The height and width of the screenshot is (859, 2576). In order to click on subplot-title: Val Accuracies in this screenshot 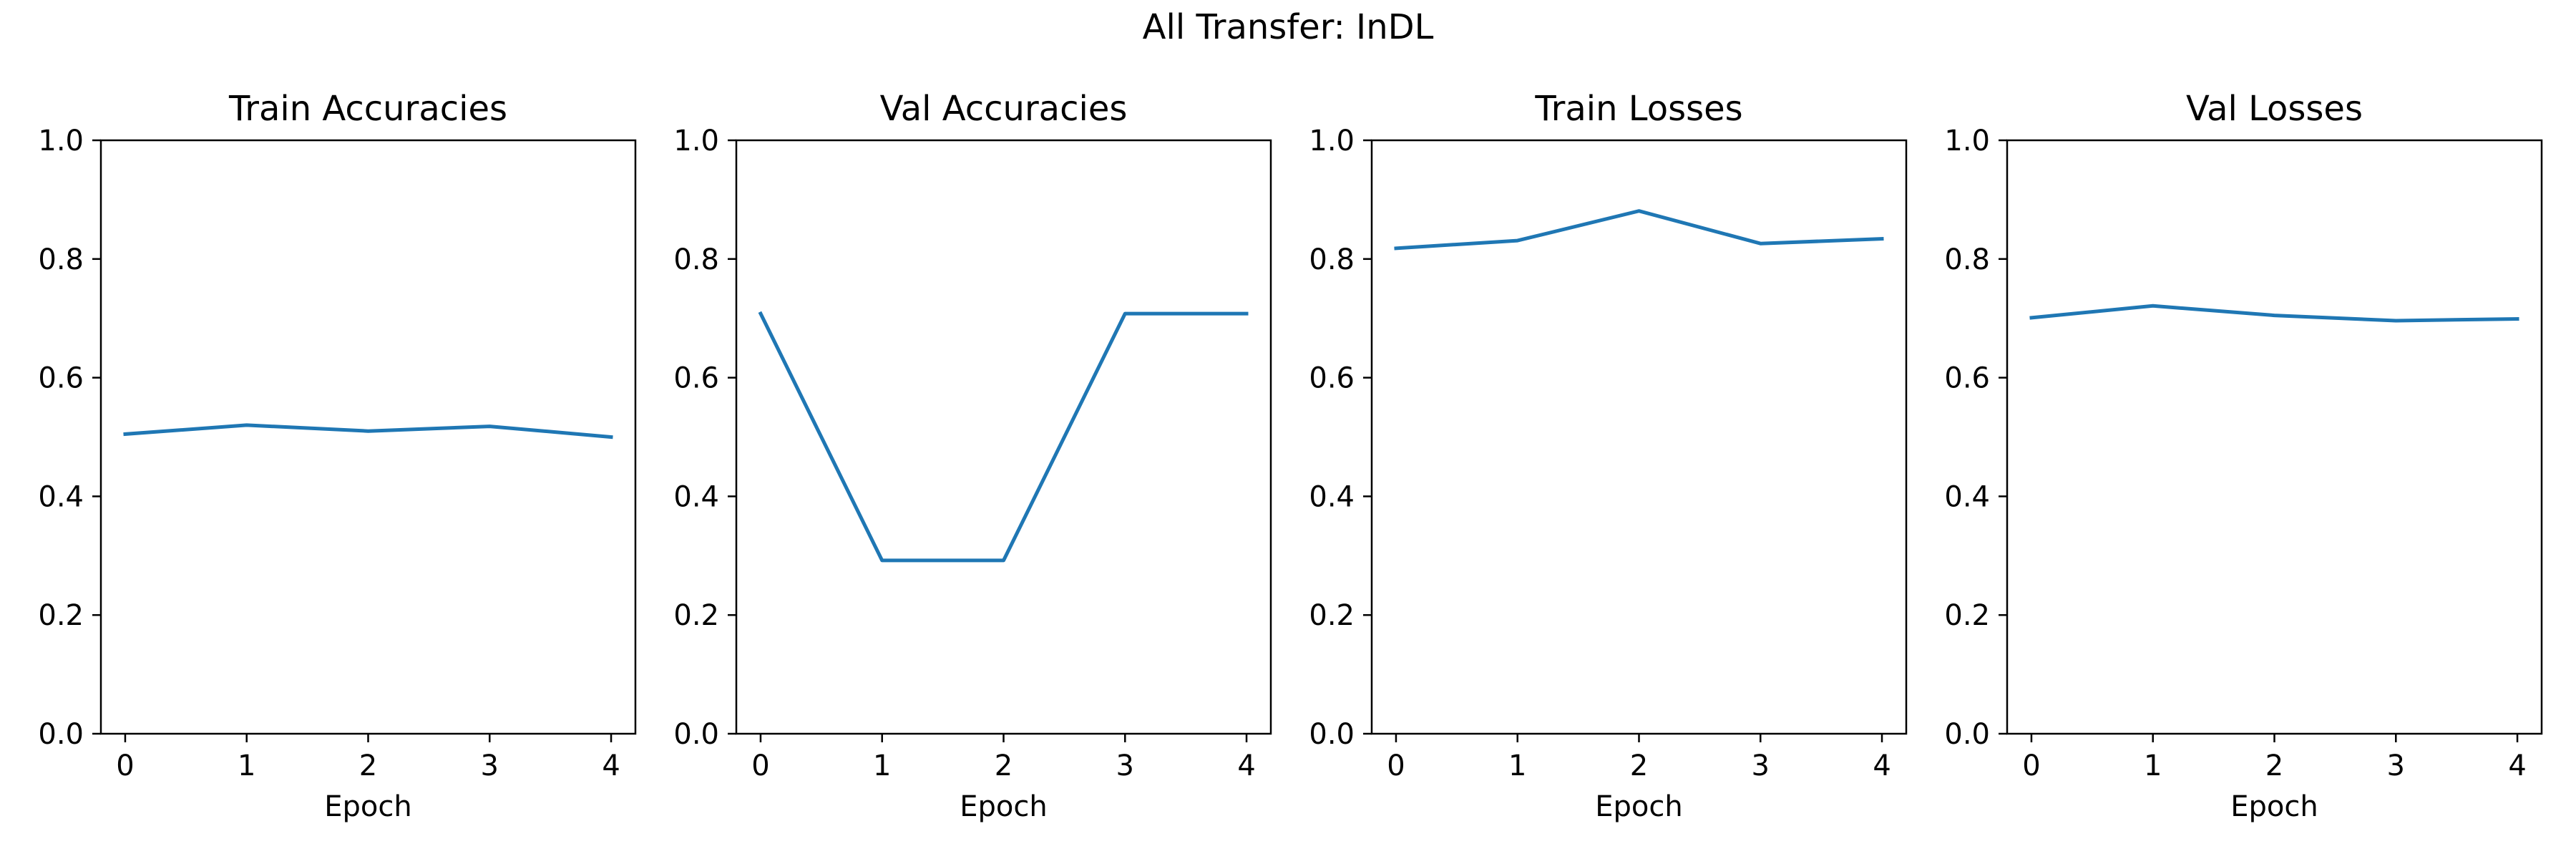, I will do `click(1004, 109)`.